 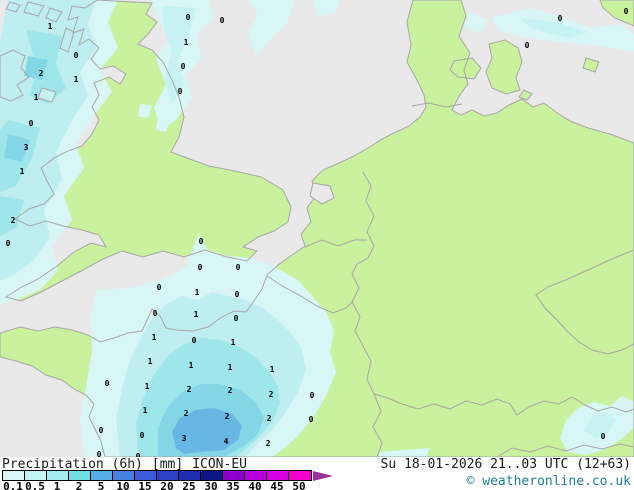 I want to click on color-scale-bar, so click(x=157, y=475).